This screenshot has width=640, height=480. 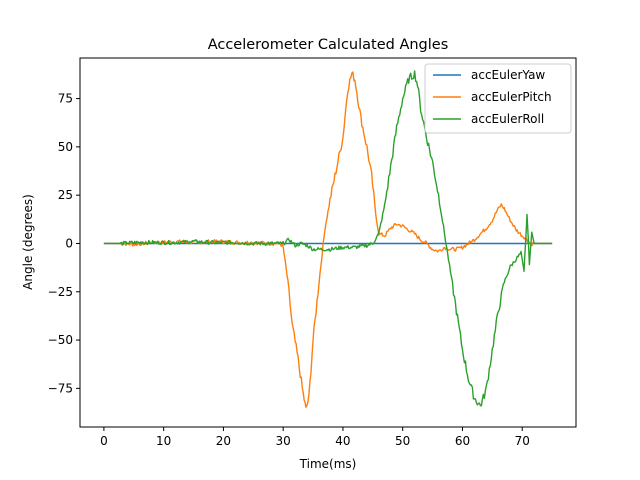 What do you see at coordinates (60, 292) in the screenshot?
I see `y-tick-label: −25` at bounding box center [60, 292].